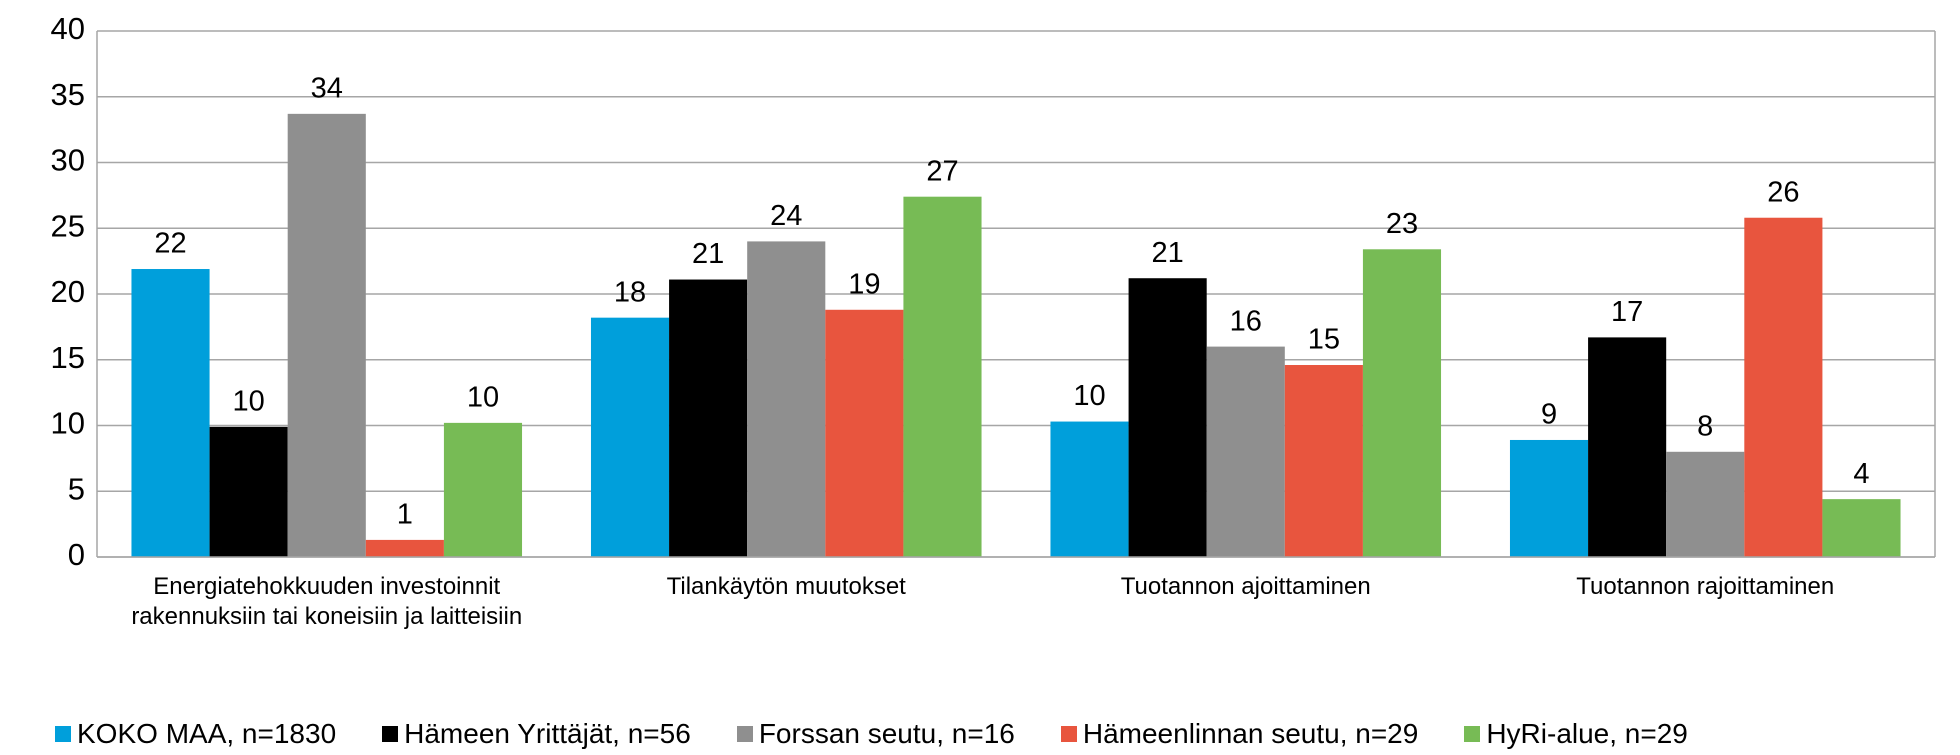  I want to click on data-label: 4, so click(1861, 474).